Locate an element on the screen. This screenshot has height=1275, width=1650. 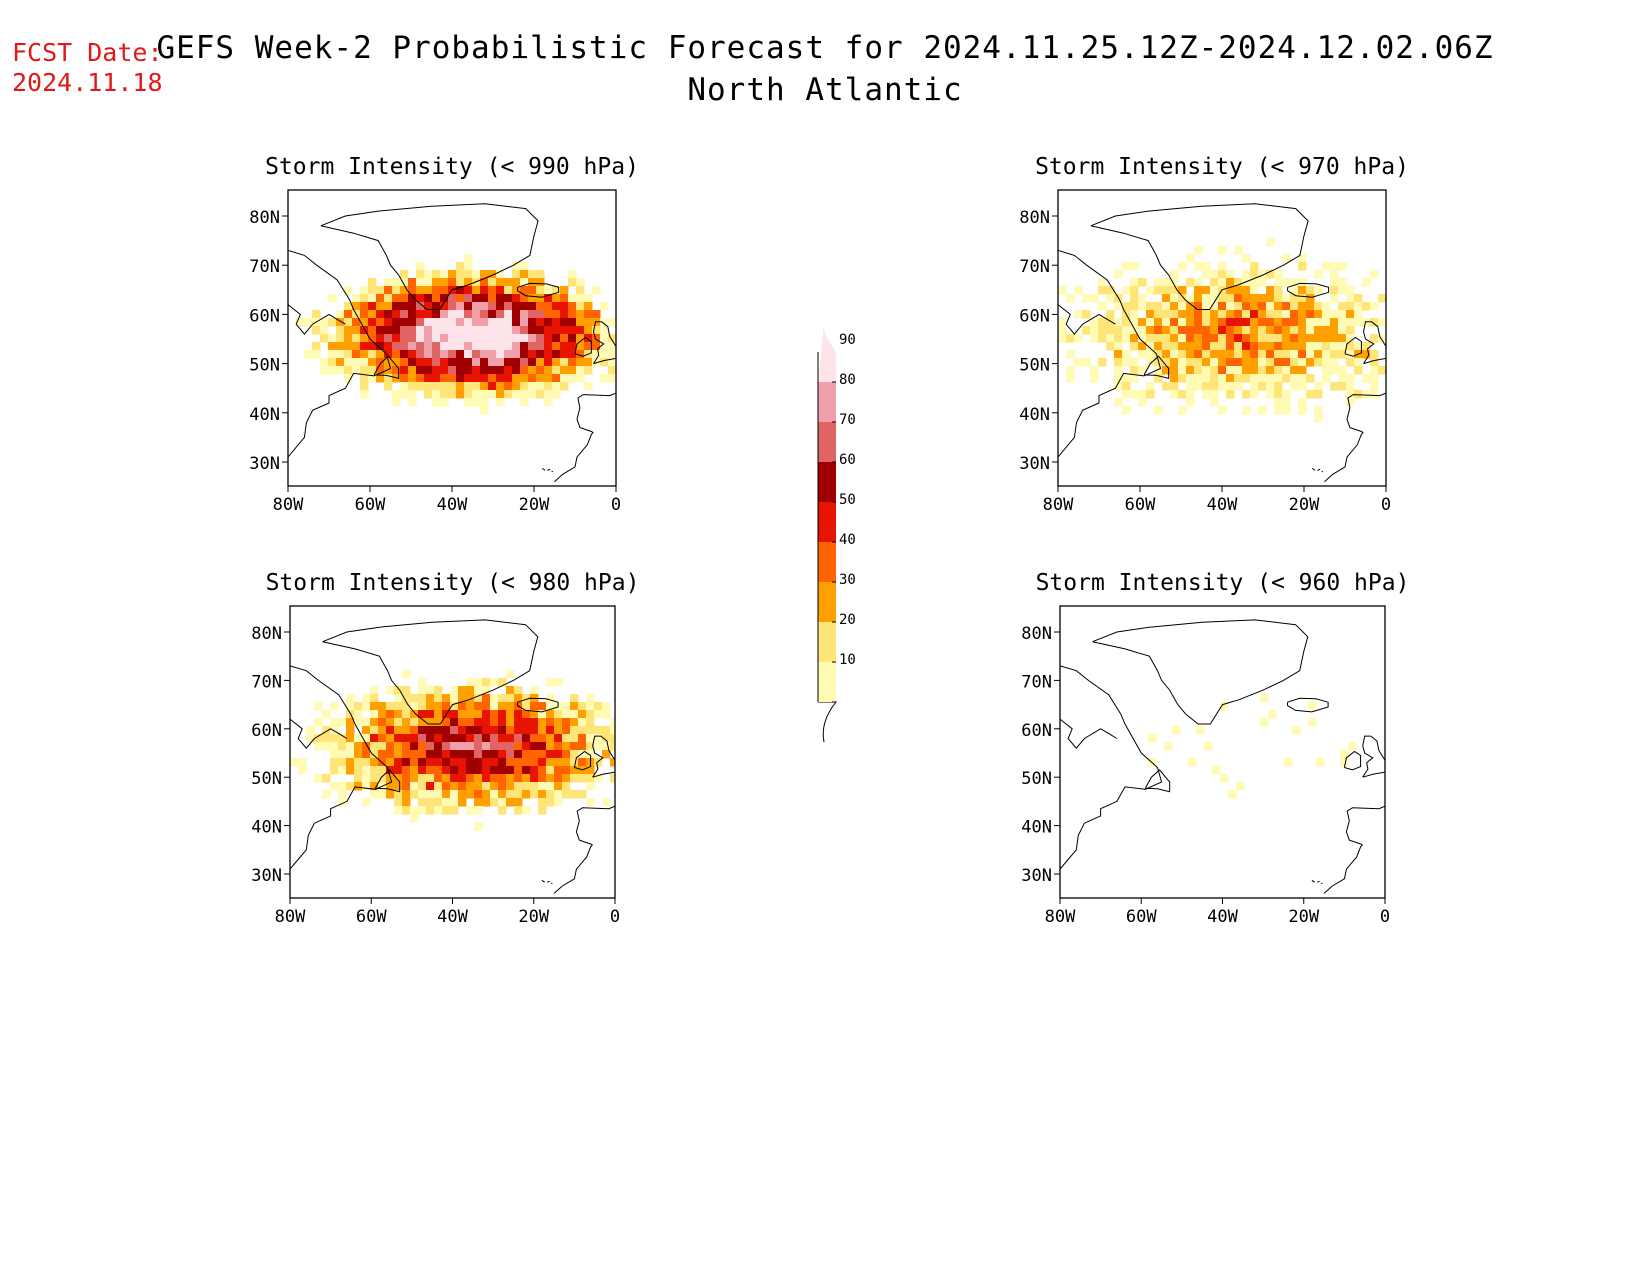
colorbar-label: 20 is located at coordinates (847, 620).